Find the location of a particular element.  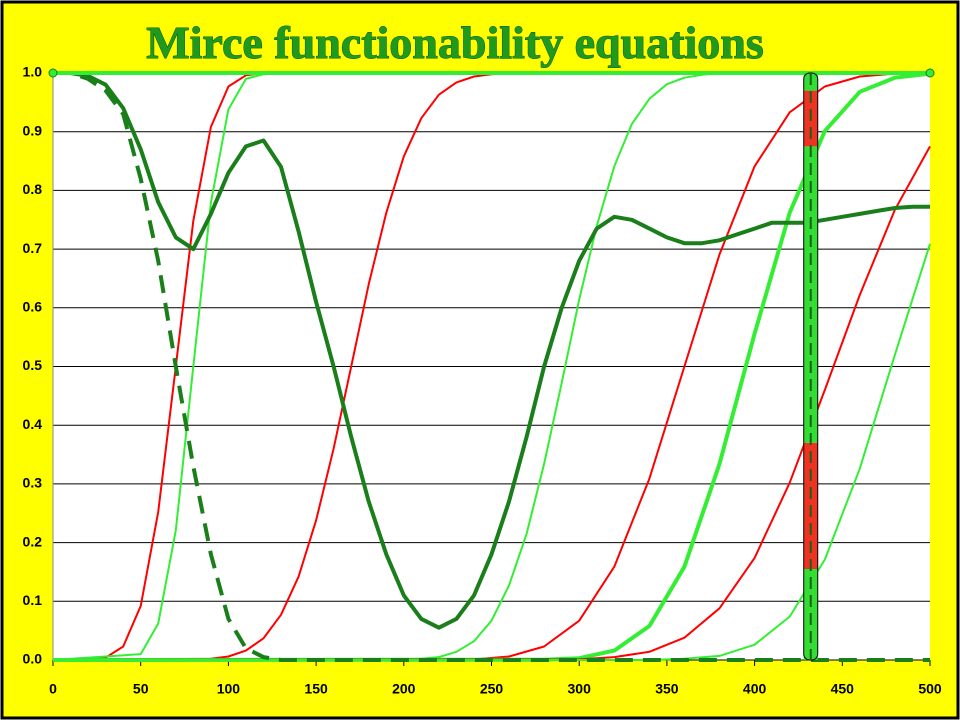

x-tick-label: 400 is located at coordinates (755, 689).